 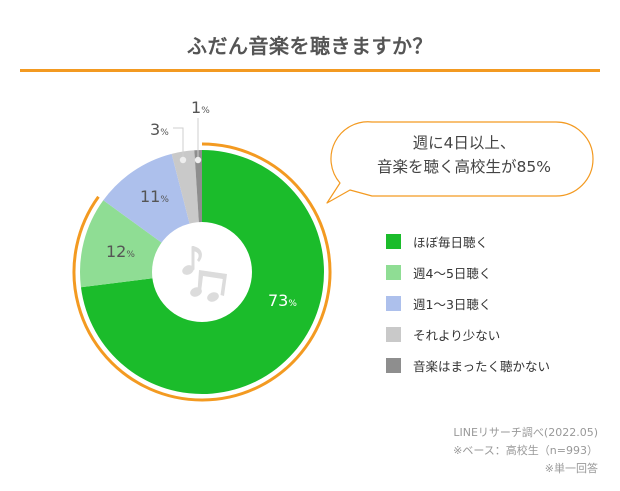 What do you see at coordinates (116, 251) in the screenshot?
I see `label-value: 12` at bounding box center [116, 251].